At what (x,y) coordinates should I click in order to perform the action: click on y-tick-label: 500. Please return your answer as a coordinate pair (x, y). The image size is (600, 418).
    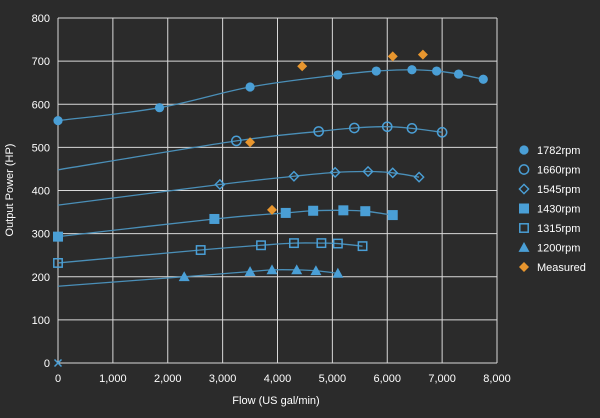
    Looking at the image, I should click on (41, 148).